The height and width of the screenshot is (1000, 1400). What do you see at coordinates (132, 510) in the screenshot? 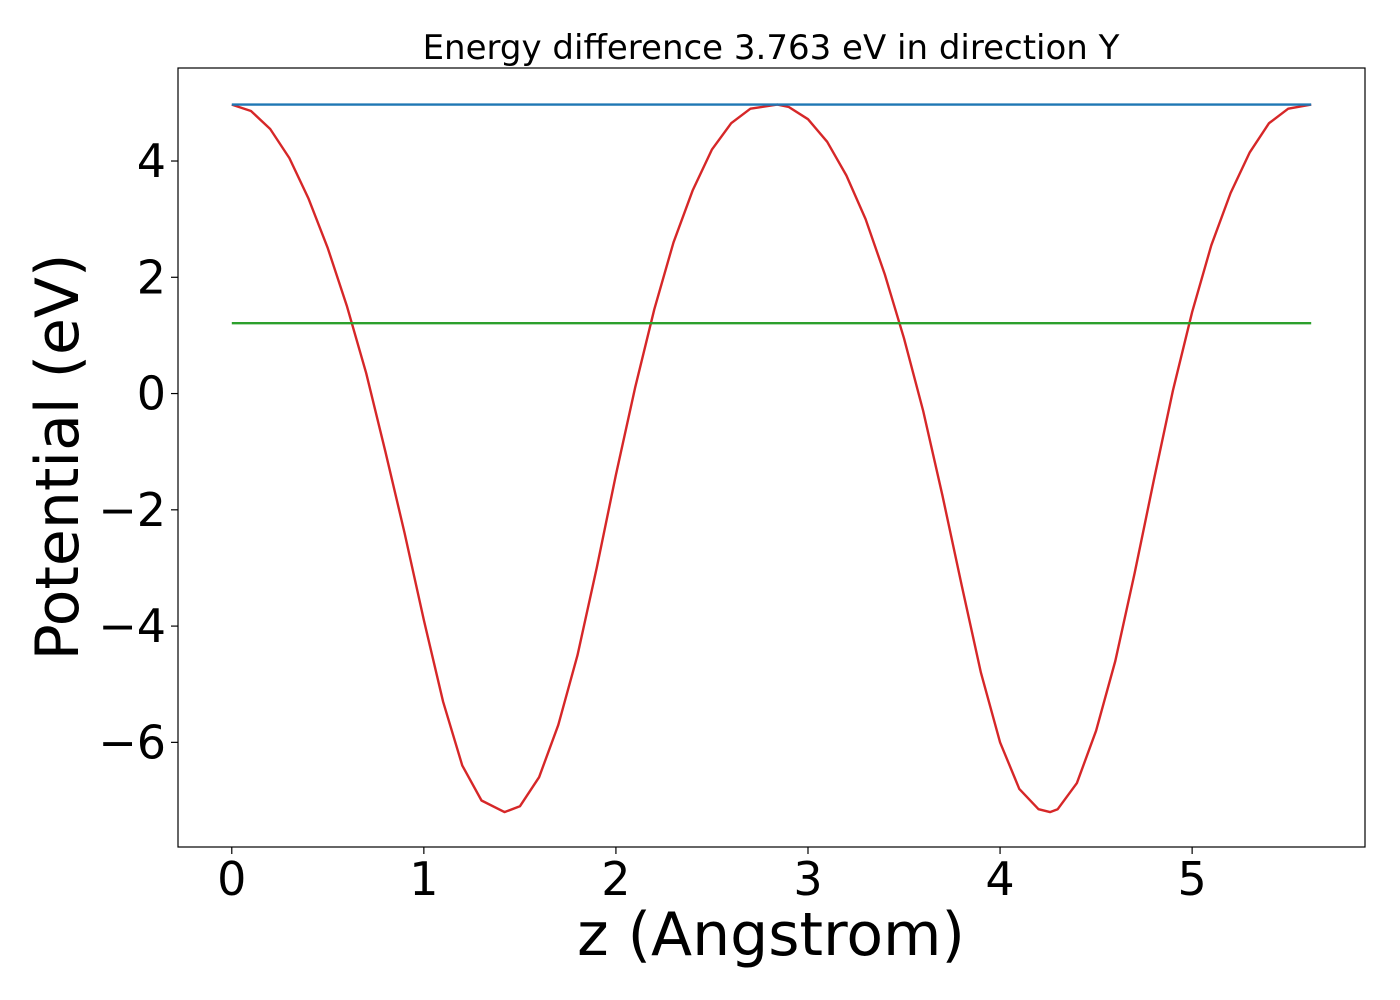
I see `y-tick-label: −2` at bounding box center [132, 510].